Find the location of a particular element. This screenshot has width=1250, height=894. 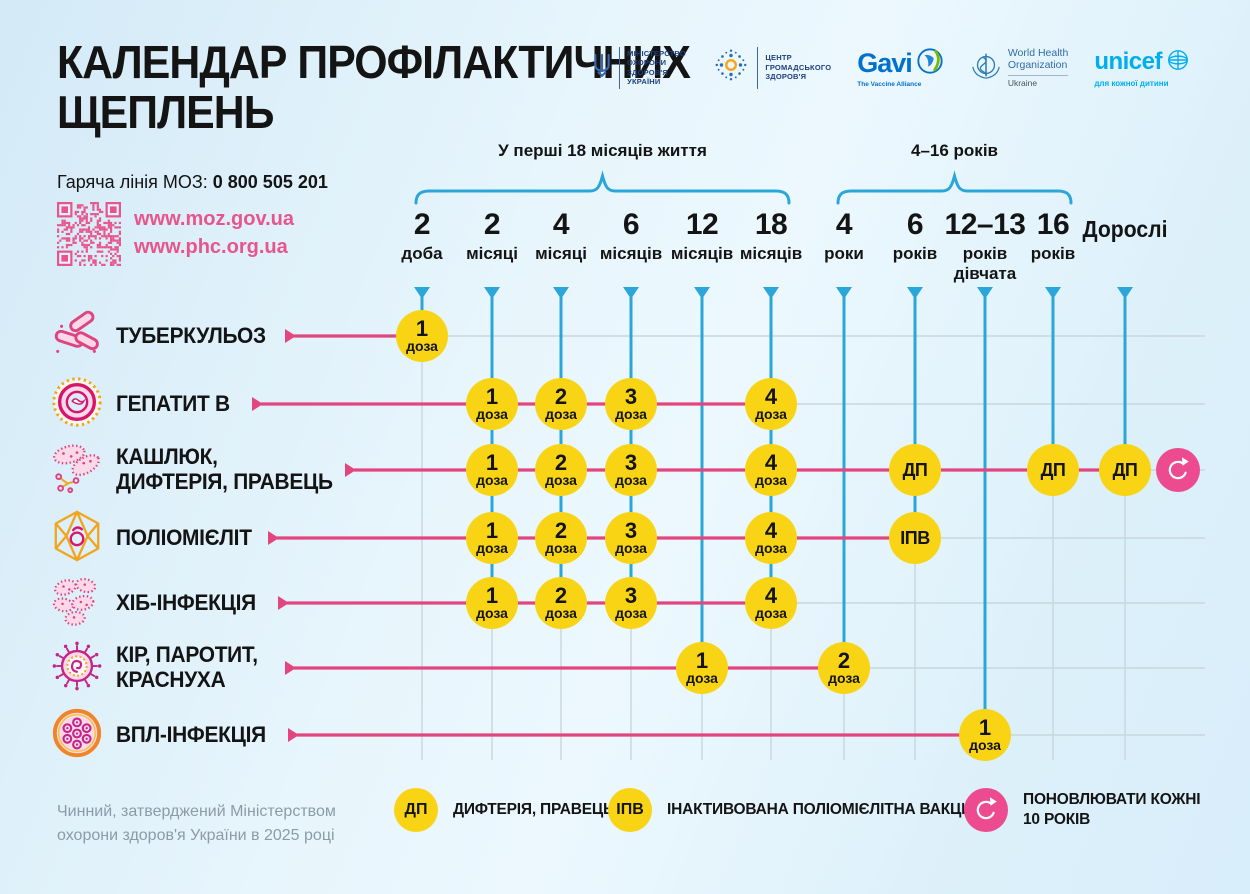

disease-name: ТУБЕРКУЛЬОЗ is located at coordinates (191, 335).